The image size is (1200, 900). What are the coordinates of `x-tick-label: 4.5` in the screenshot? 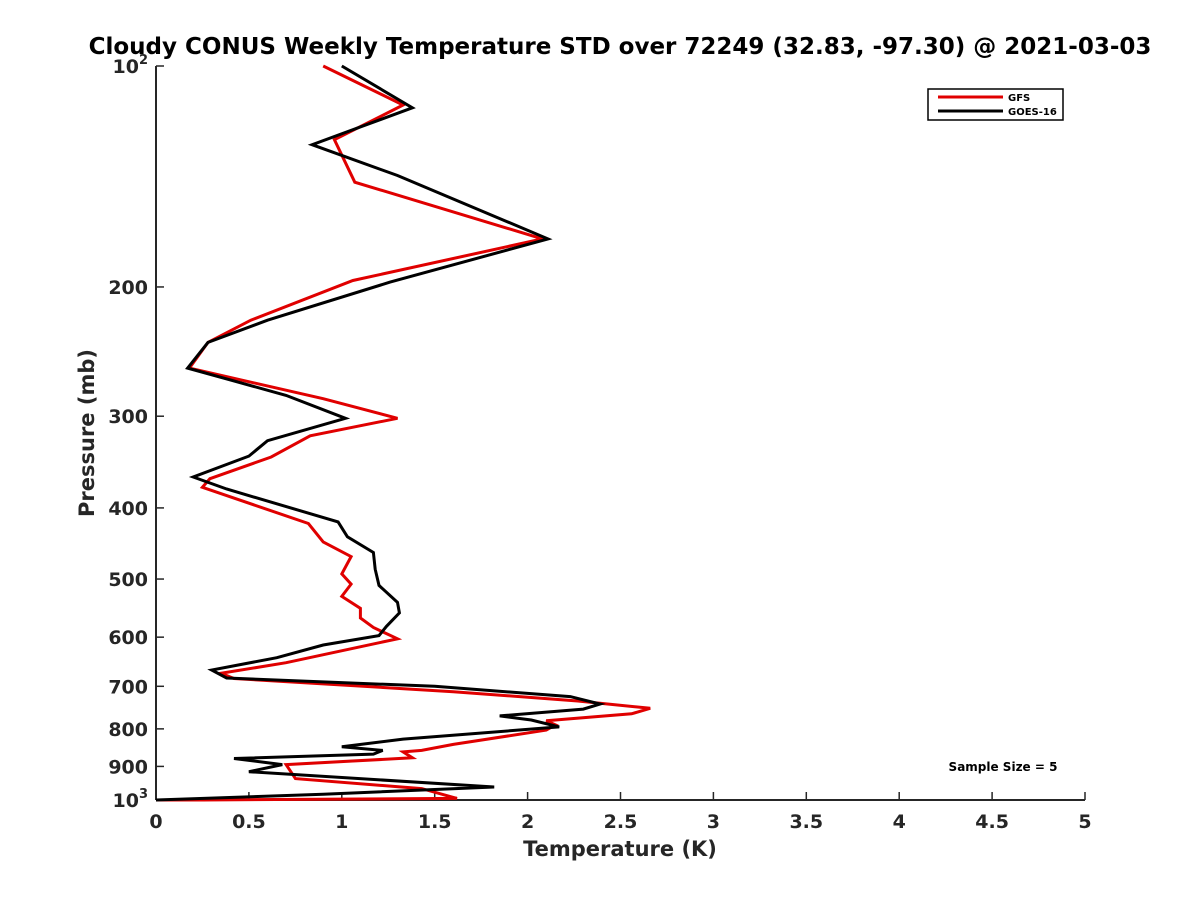 It's located at (992, 822).